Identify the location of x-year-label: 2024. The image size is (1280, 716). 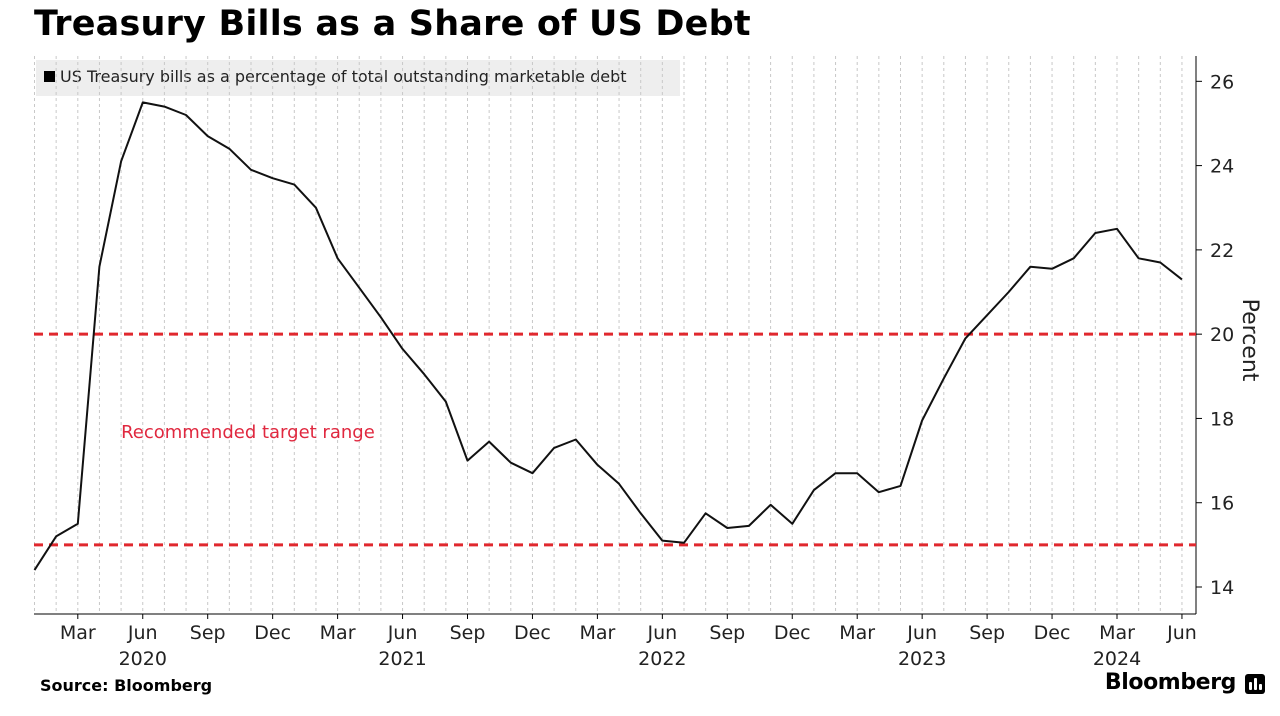
(1117, 659).